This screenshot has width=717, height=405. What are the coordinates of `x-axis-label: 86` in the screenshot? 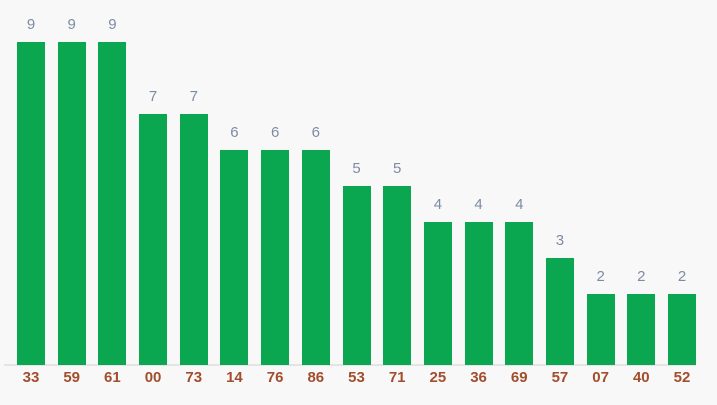 It's located at (316, 377).